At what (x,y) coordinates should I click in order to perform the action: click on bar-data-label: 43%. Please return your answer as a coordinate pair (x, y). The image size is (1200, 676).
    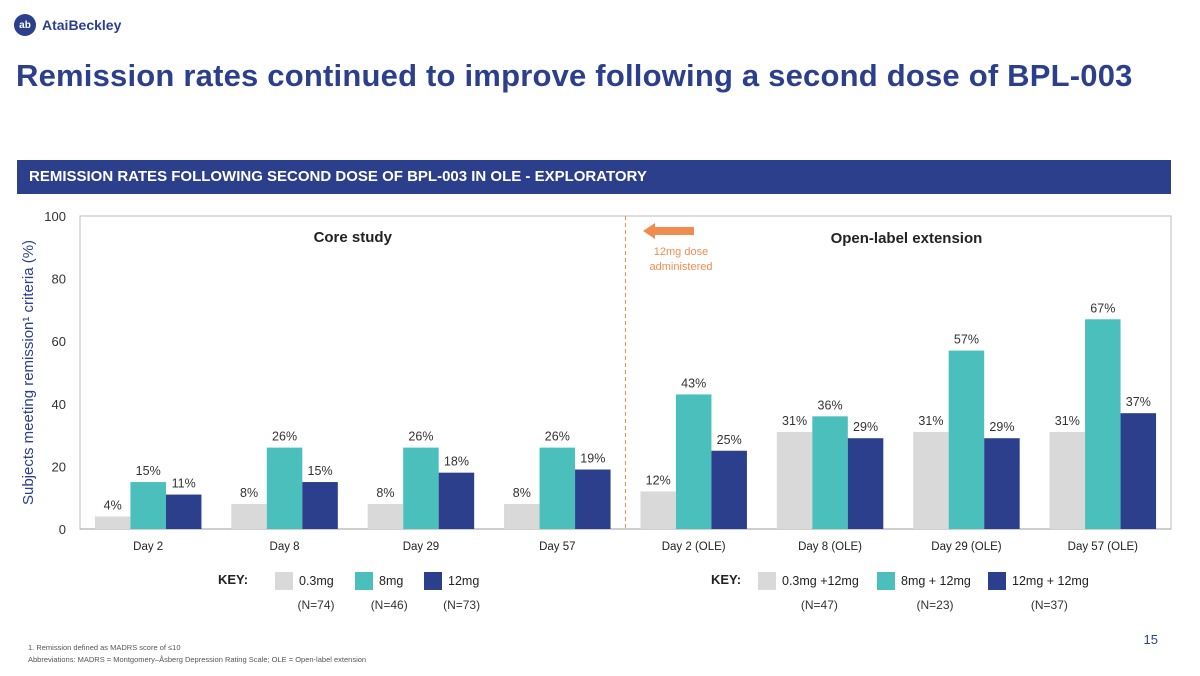
    Looking at the image, I should click on (693, 383).